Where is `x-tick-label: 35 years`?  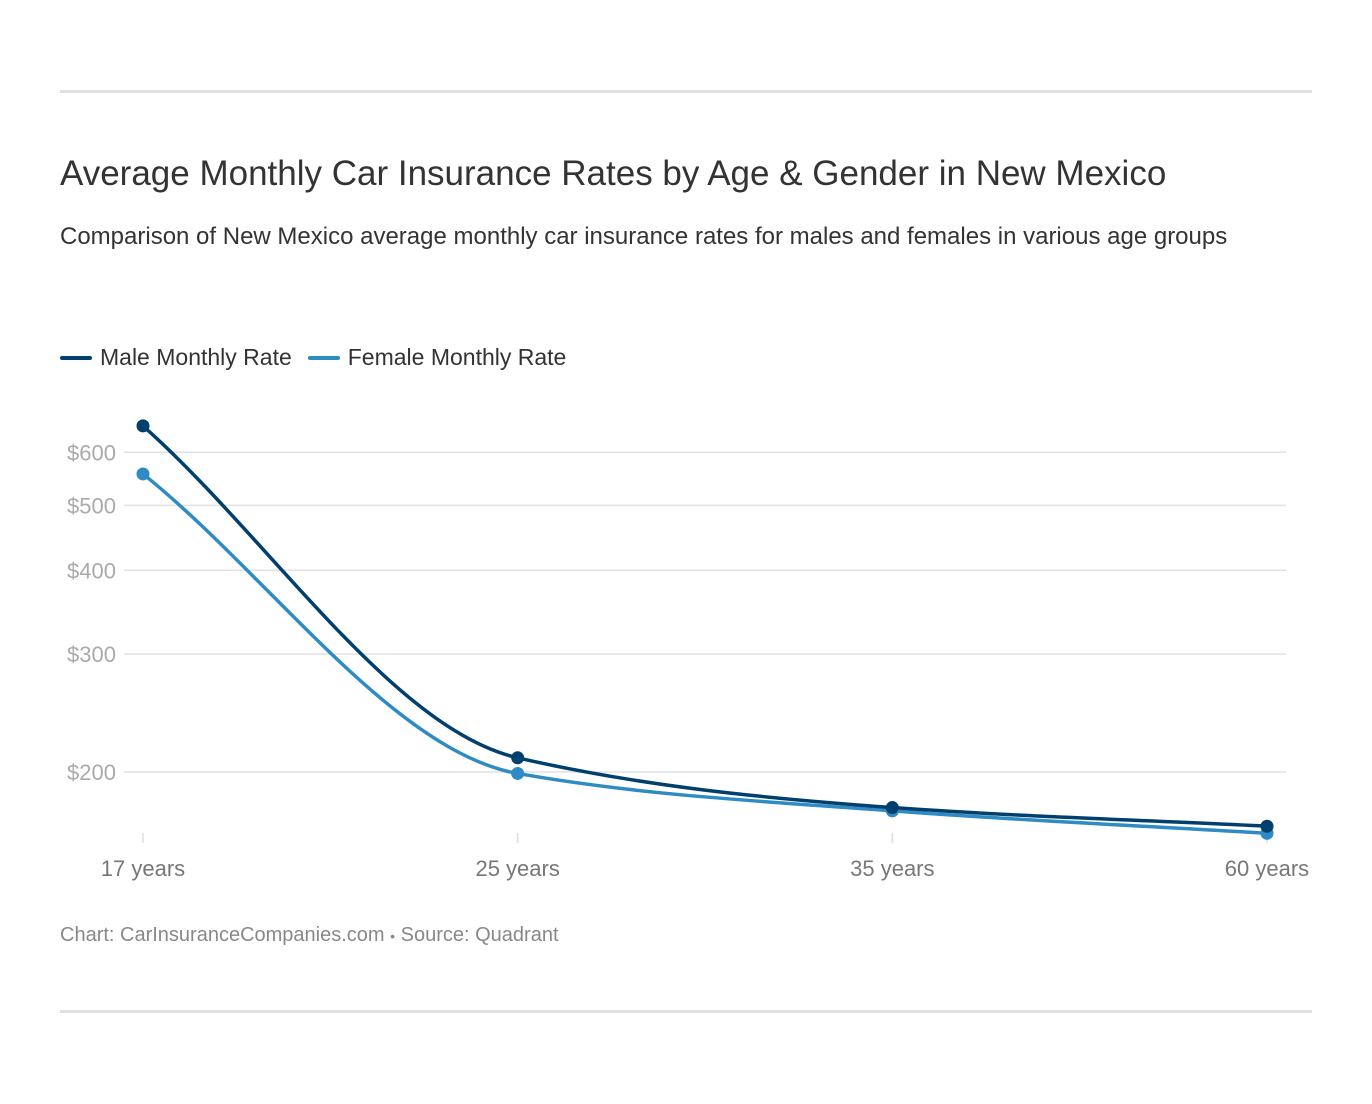 x-tick-label: 35 years is located at coordinates (892, 868).